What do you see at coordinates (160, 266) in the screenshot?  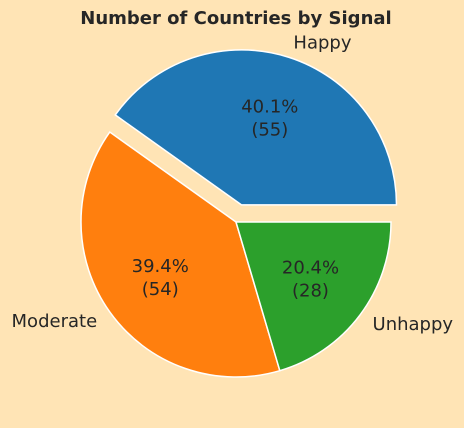 I see `slice-percent-moderate: 39.4%` at bounding box center [160, 266].